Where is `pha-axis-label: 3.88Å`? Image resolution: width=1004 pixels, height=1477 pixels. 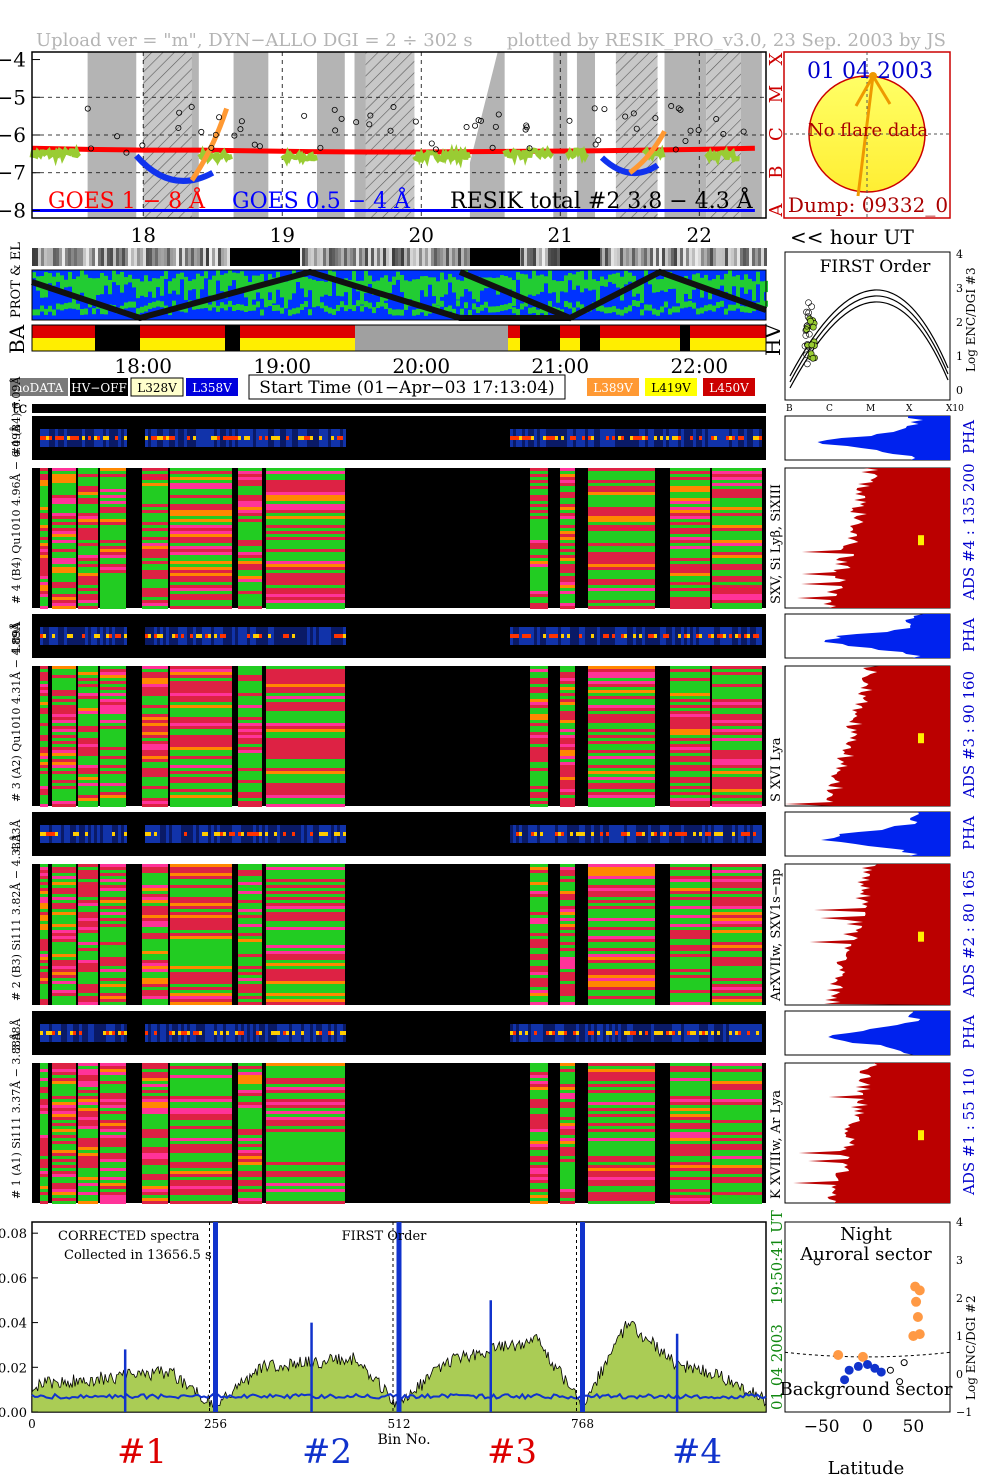
pha-axis-label: 3.88Å is located at coordinates (16, 1034).